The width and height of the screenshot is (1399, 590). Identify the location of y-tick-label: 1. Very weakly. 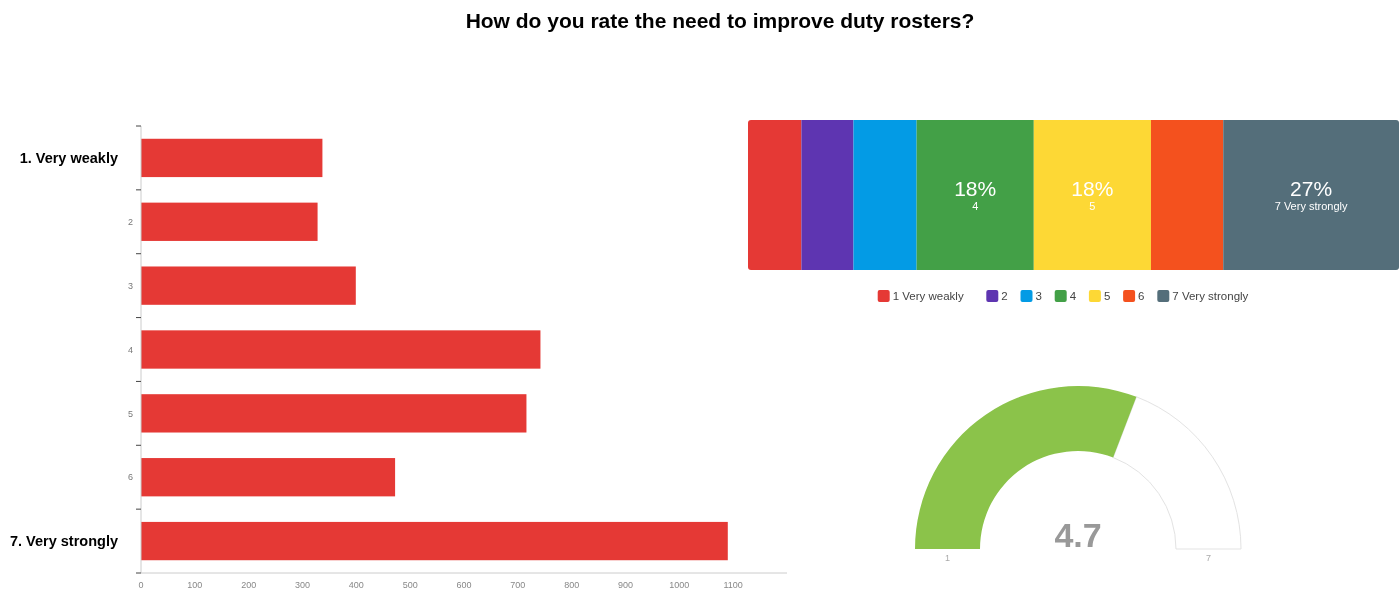
(68, 158).